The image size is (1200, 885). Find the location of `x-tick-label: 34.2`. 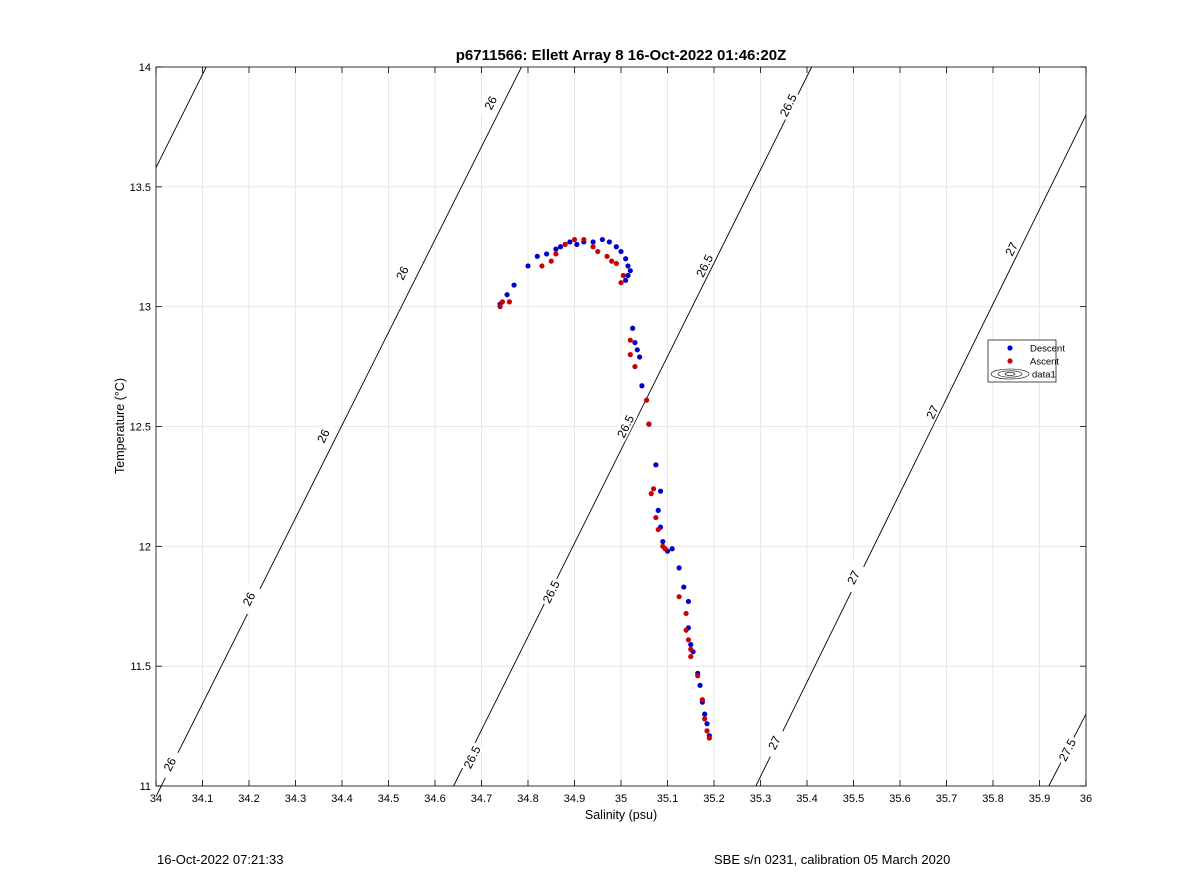

x-tick-label: 34.2 is located at coordinates (248, 799).